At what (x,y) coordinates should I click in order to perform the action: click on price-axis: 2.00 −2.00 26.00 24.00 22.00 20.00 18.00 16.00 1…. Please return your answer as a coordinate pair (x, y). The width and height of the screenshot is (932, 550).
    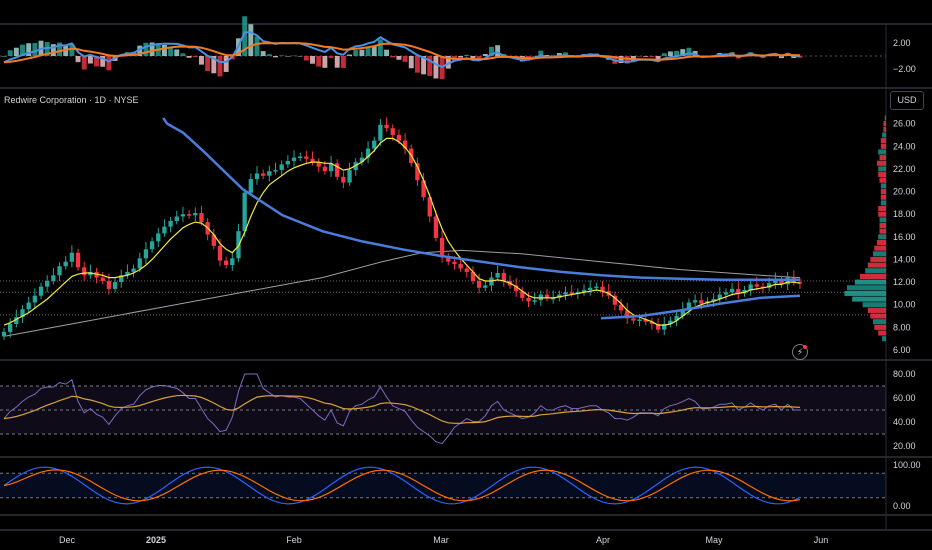
    Looking at the image, I should click on (907, 274).